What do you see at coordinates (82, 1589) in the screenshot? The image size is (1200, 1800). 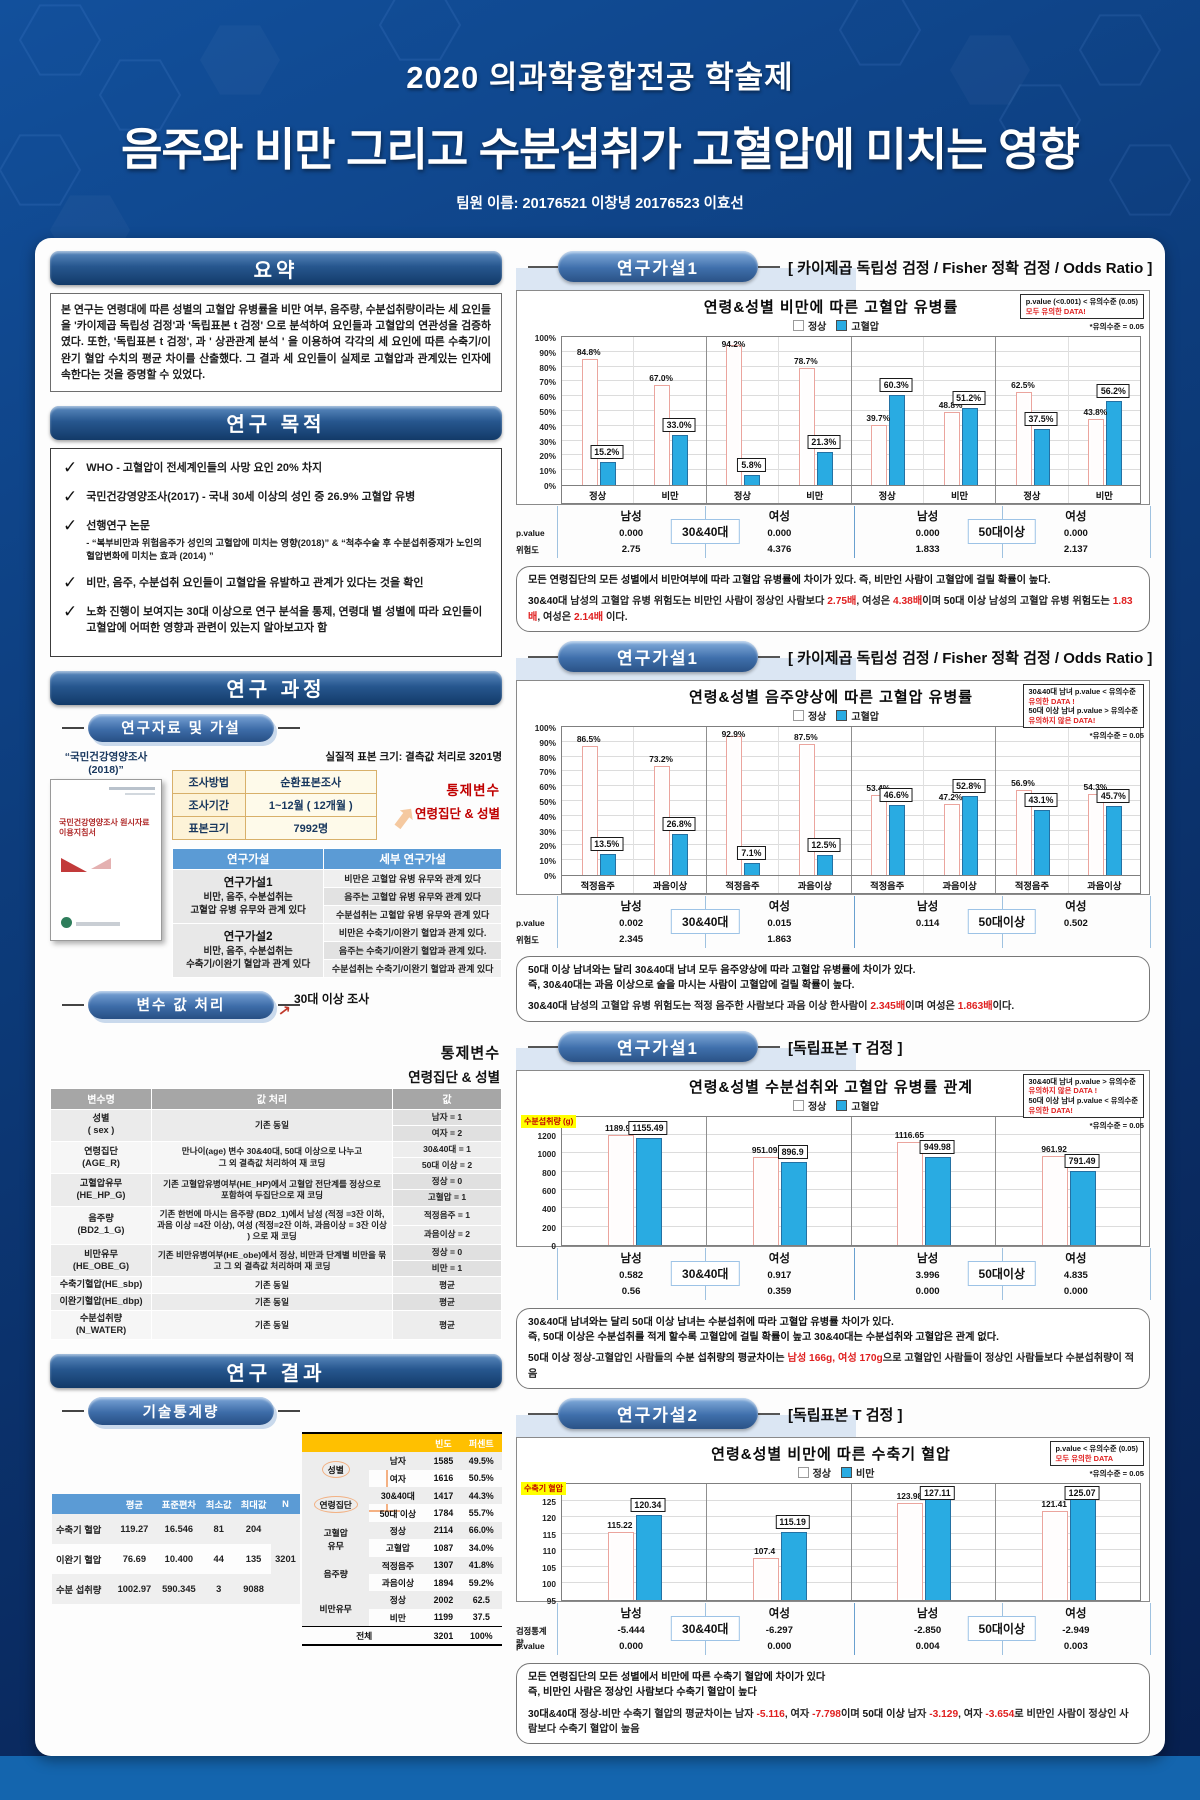 I see `row-label: 수분 섭취량` at bounding box center [82, 1589].